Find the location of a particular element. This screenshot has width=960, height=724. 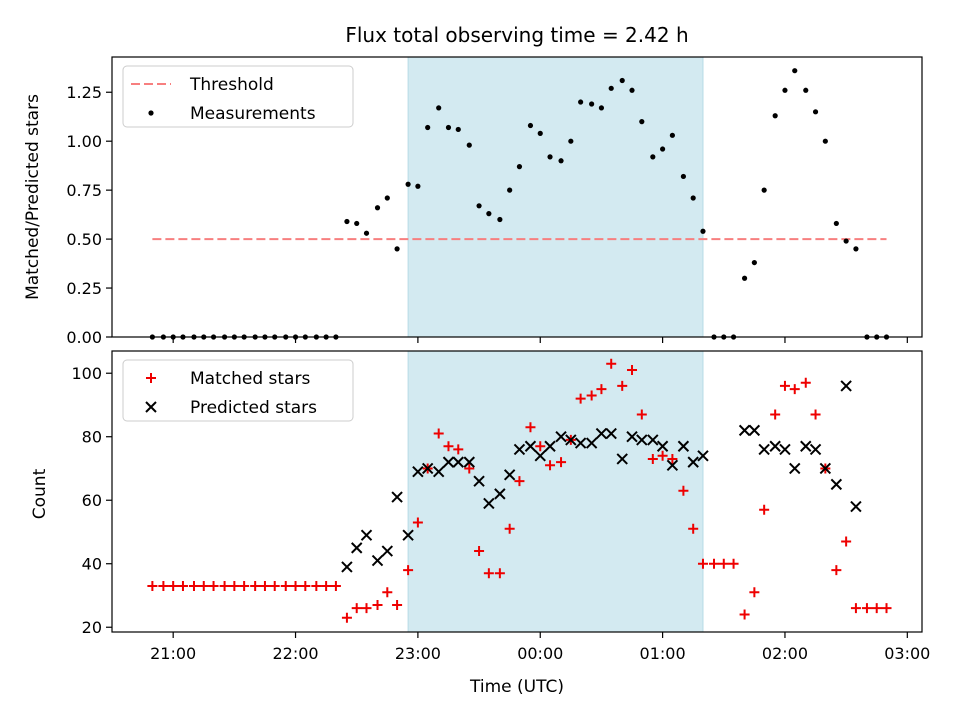

legend-matched-swatch is located at coordinates (151, 378).